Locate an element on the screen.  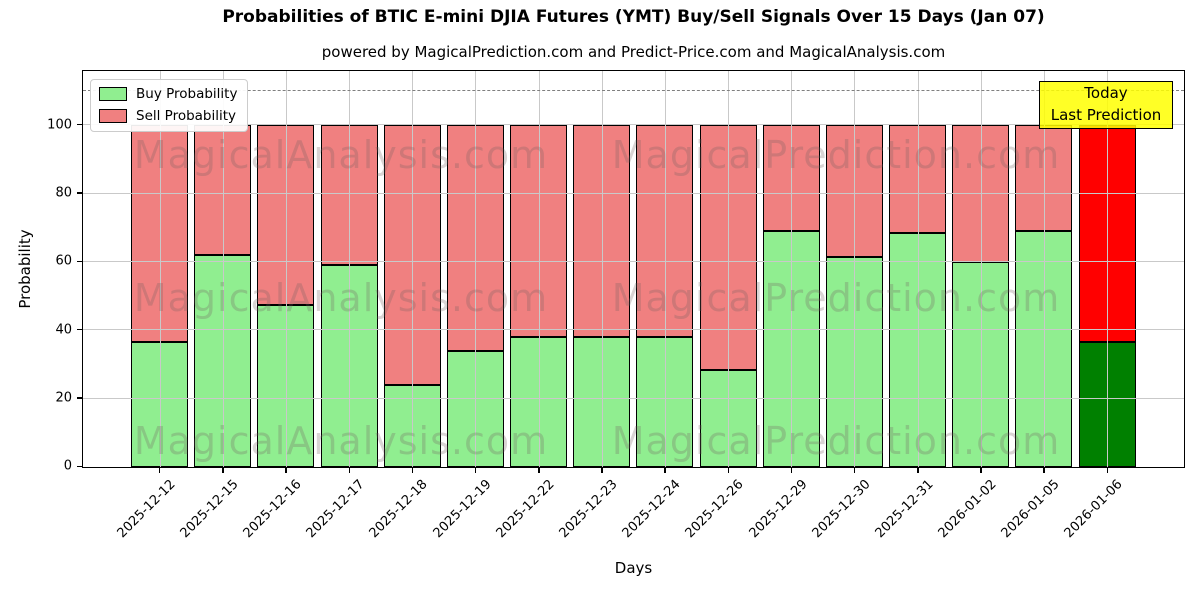
x-tick-label: 2025-12-31 is located at coordinates (904, 509).